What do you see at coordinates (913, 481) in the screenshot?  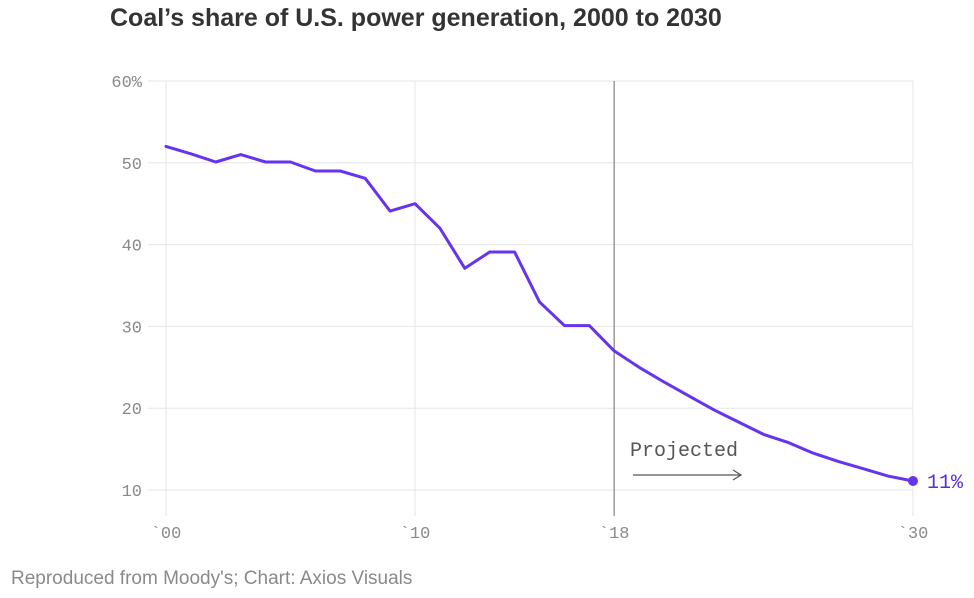 I see `end-point-marker` at bounding box center [913, 481].